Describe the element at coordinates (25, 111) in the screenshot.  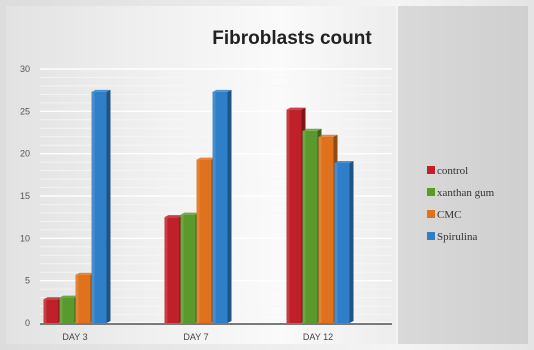
I see `y-tick-label: 25` at that location.